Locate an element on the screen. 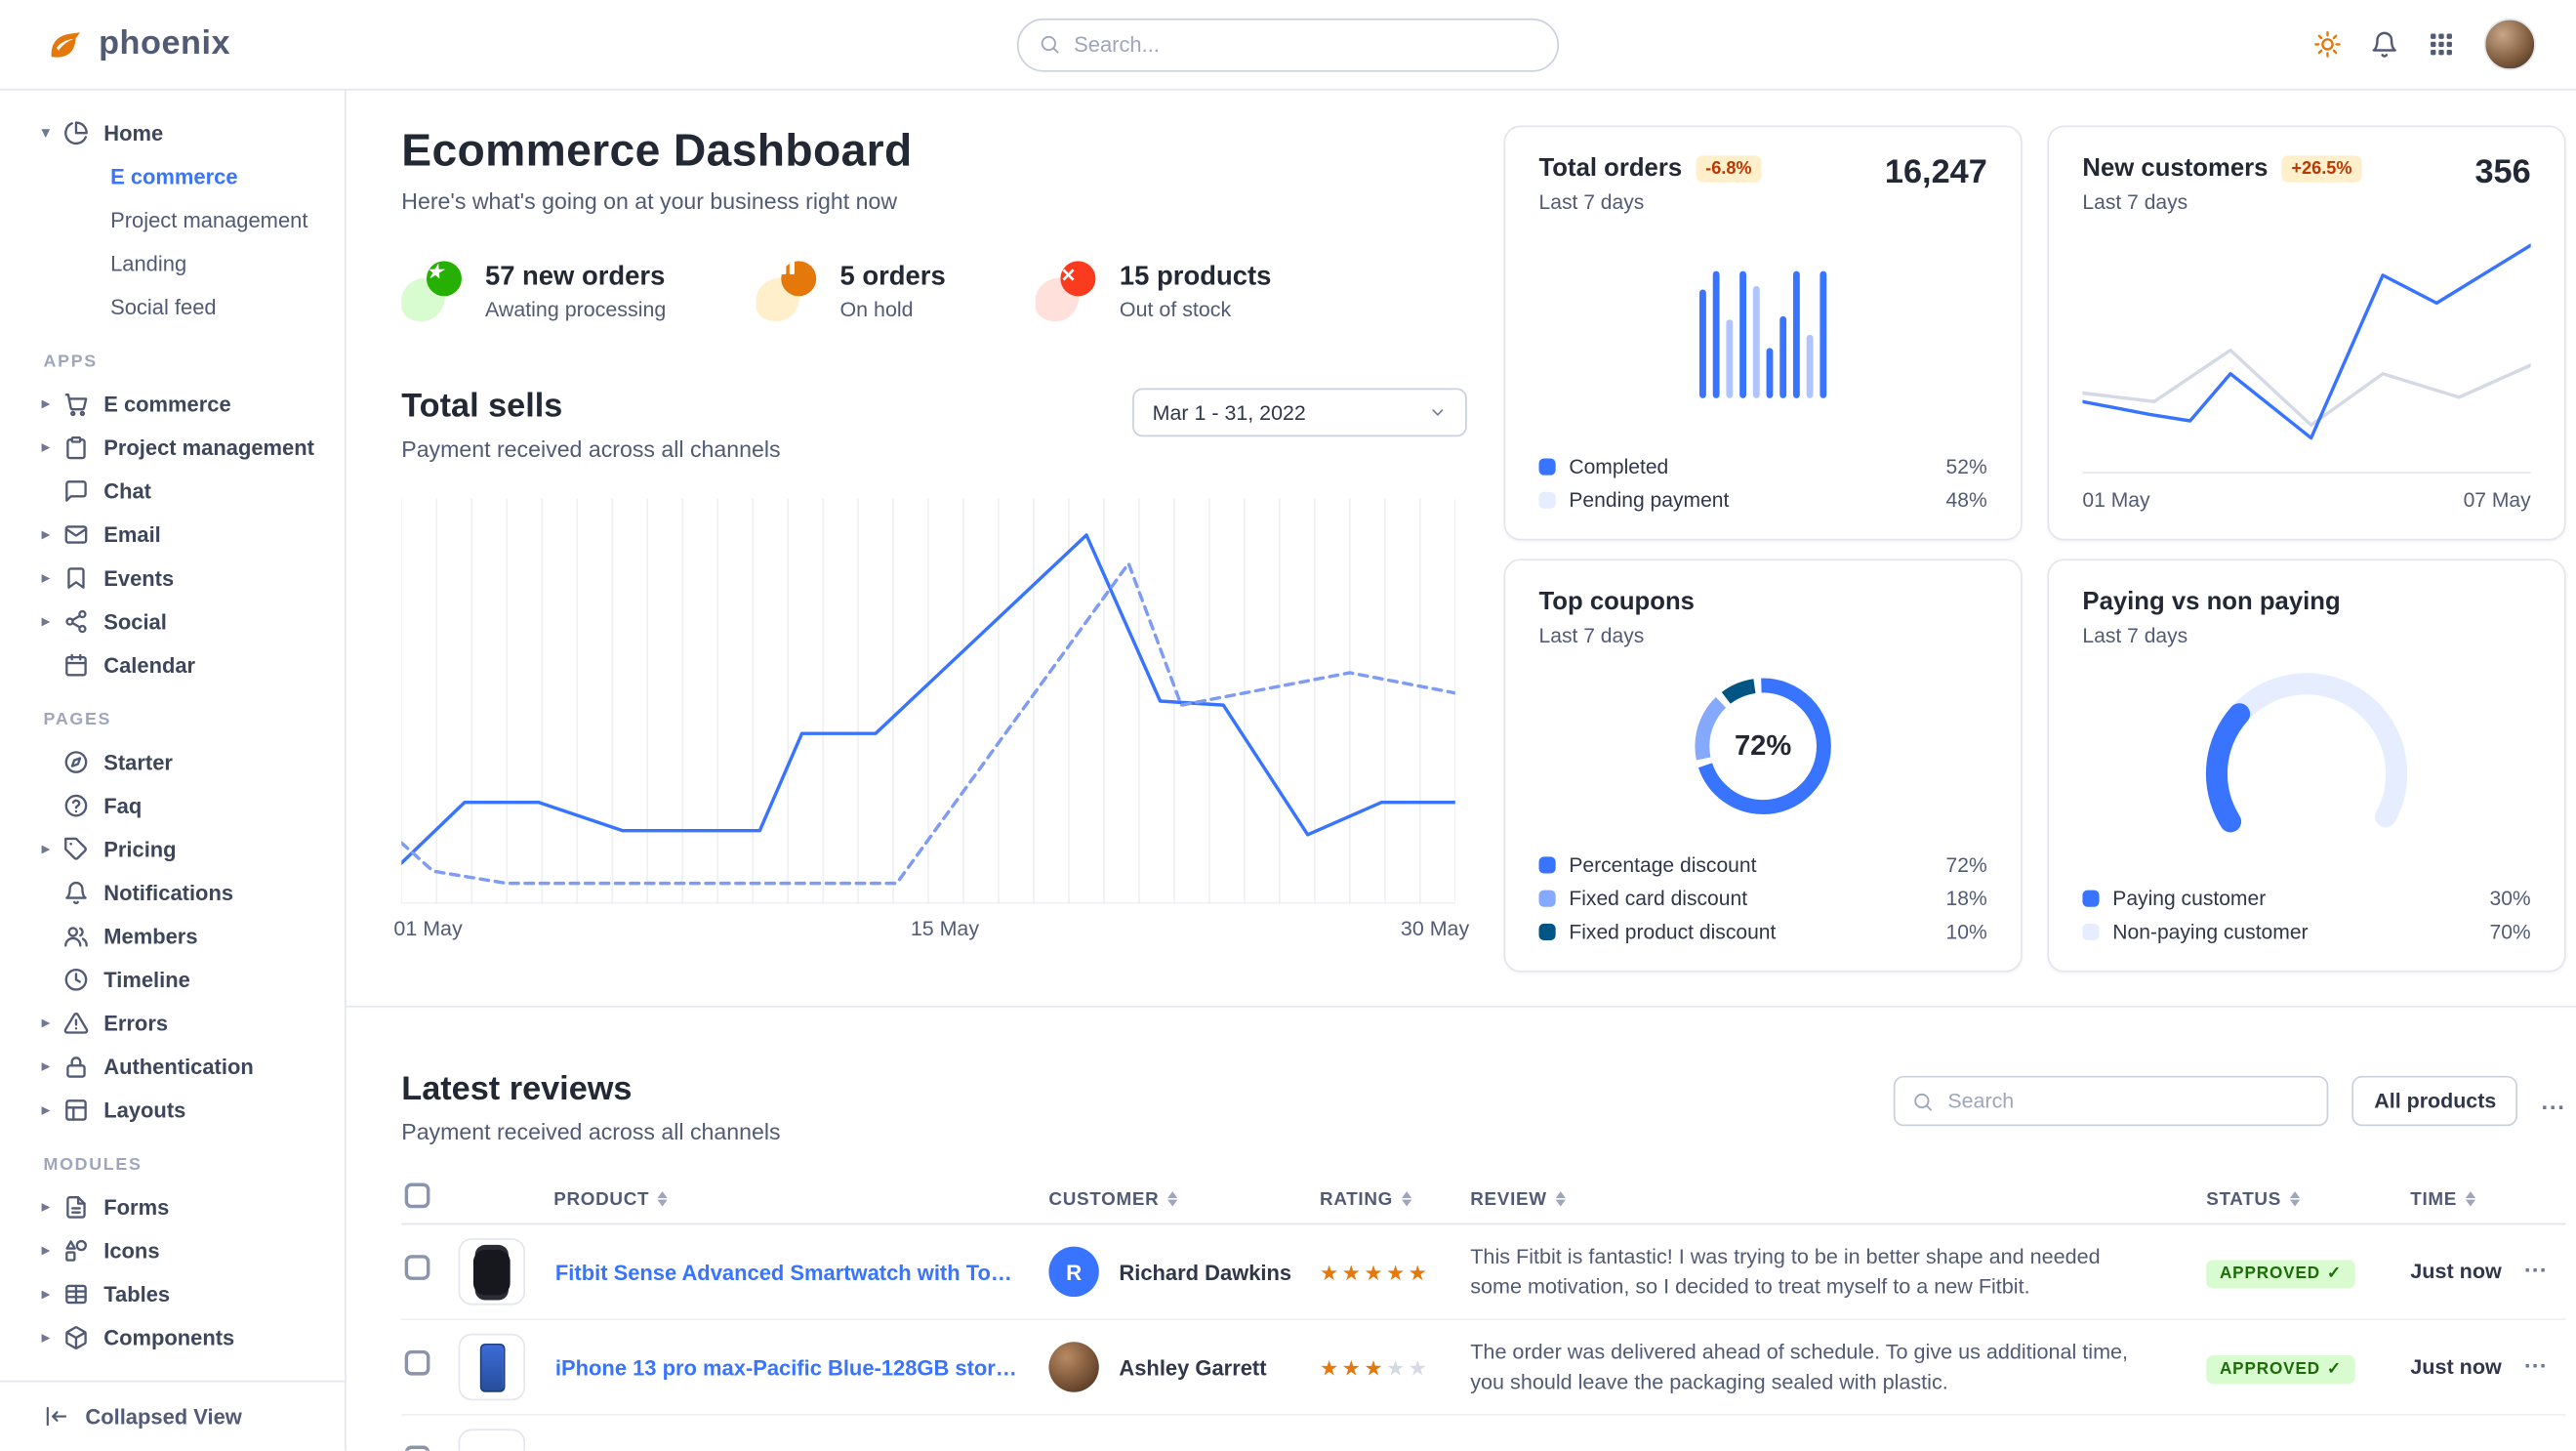 This screenshot has width=2576, height=1451. sidebar-item-chat: Chat is located at coordinates (172, 491).